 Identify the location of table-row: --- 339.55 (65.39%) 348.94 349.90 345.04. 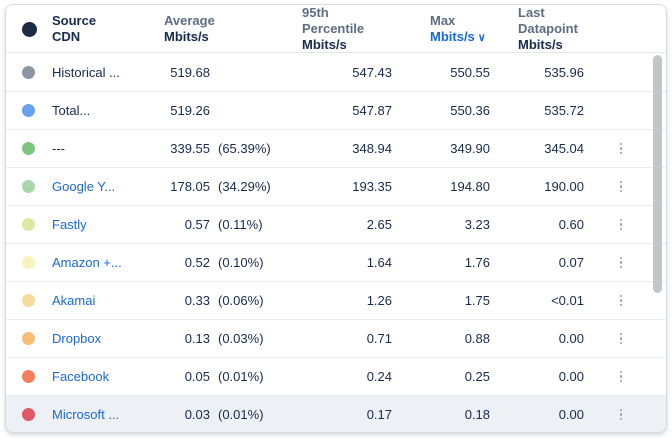
(336, 148).